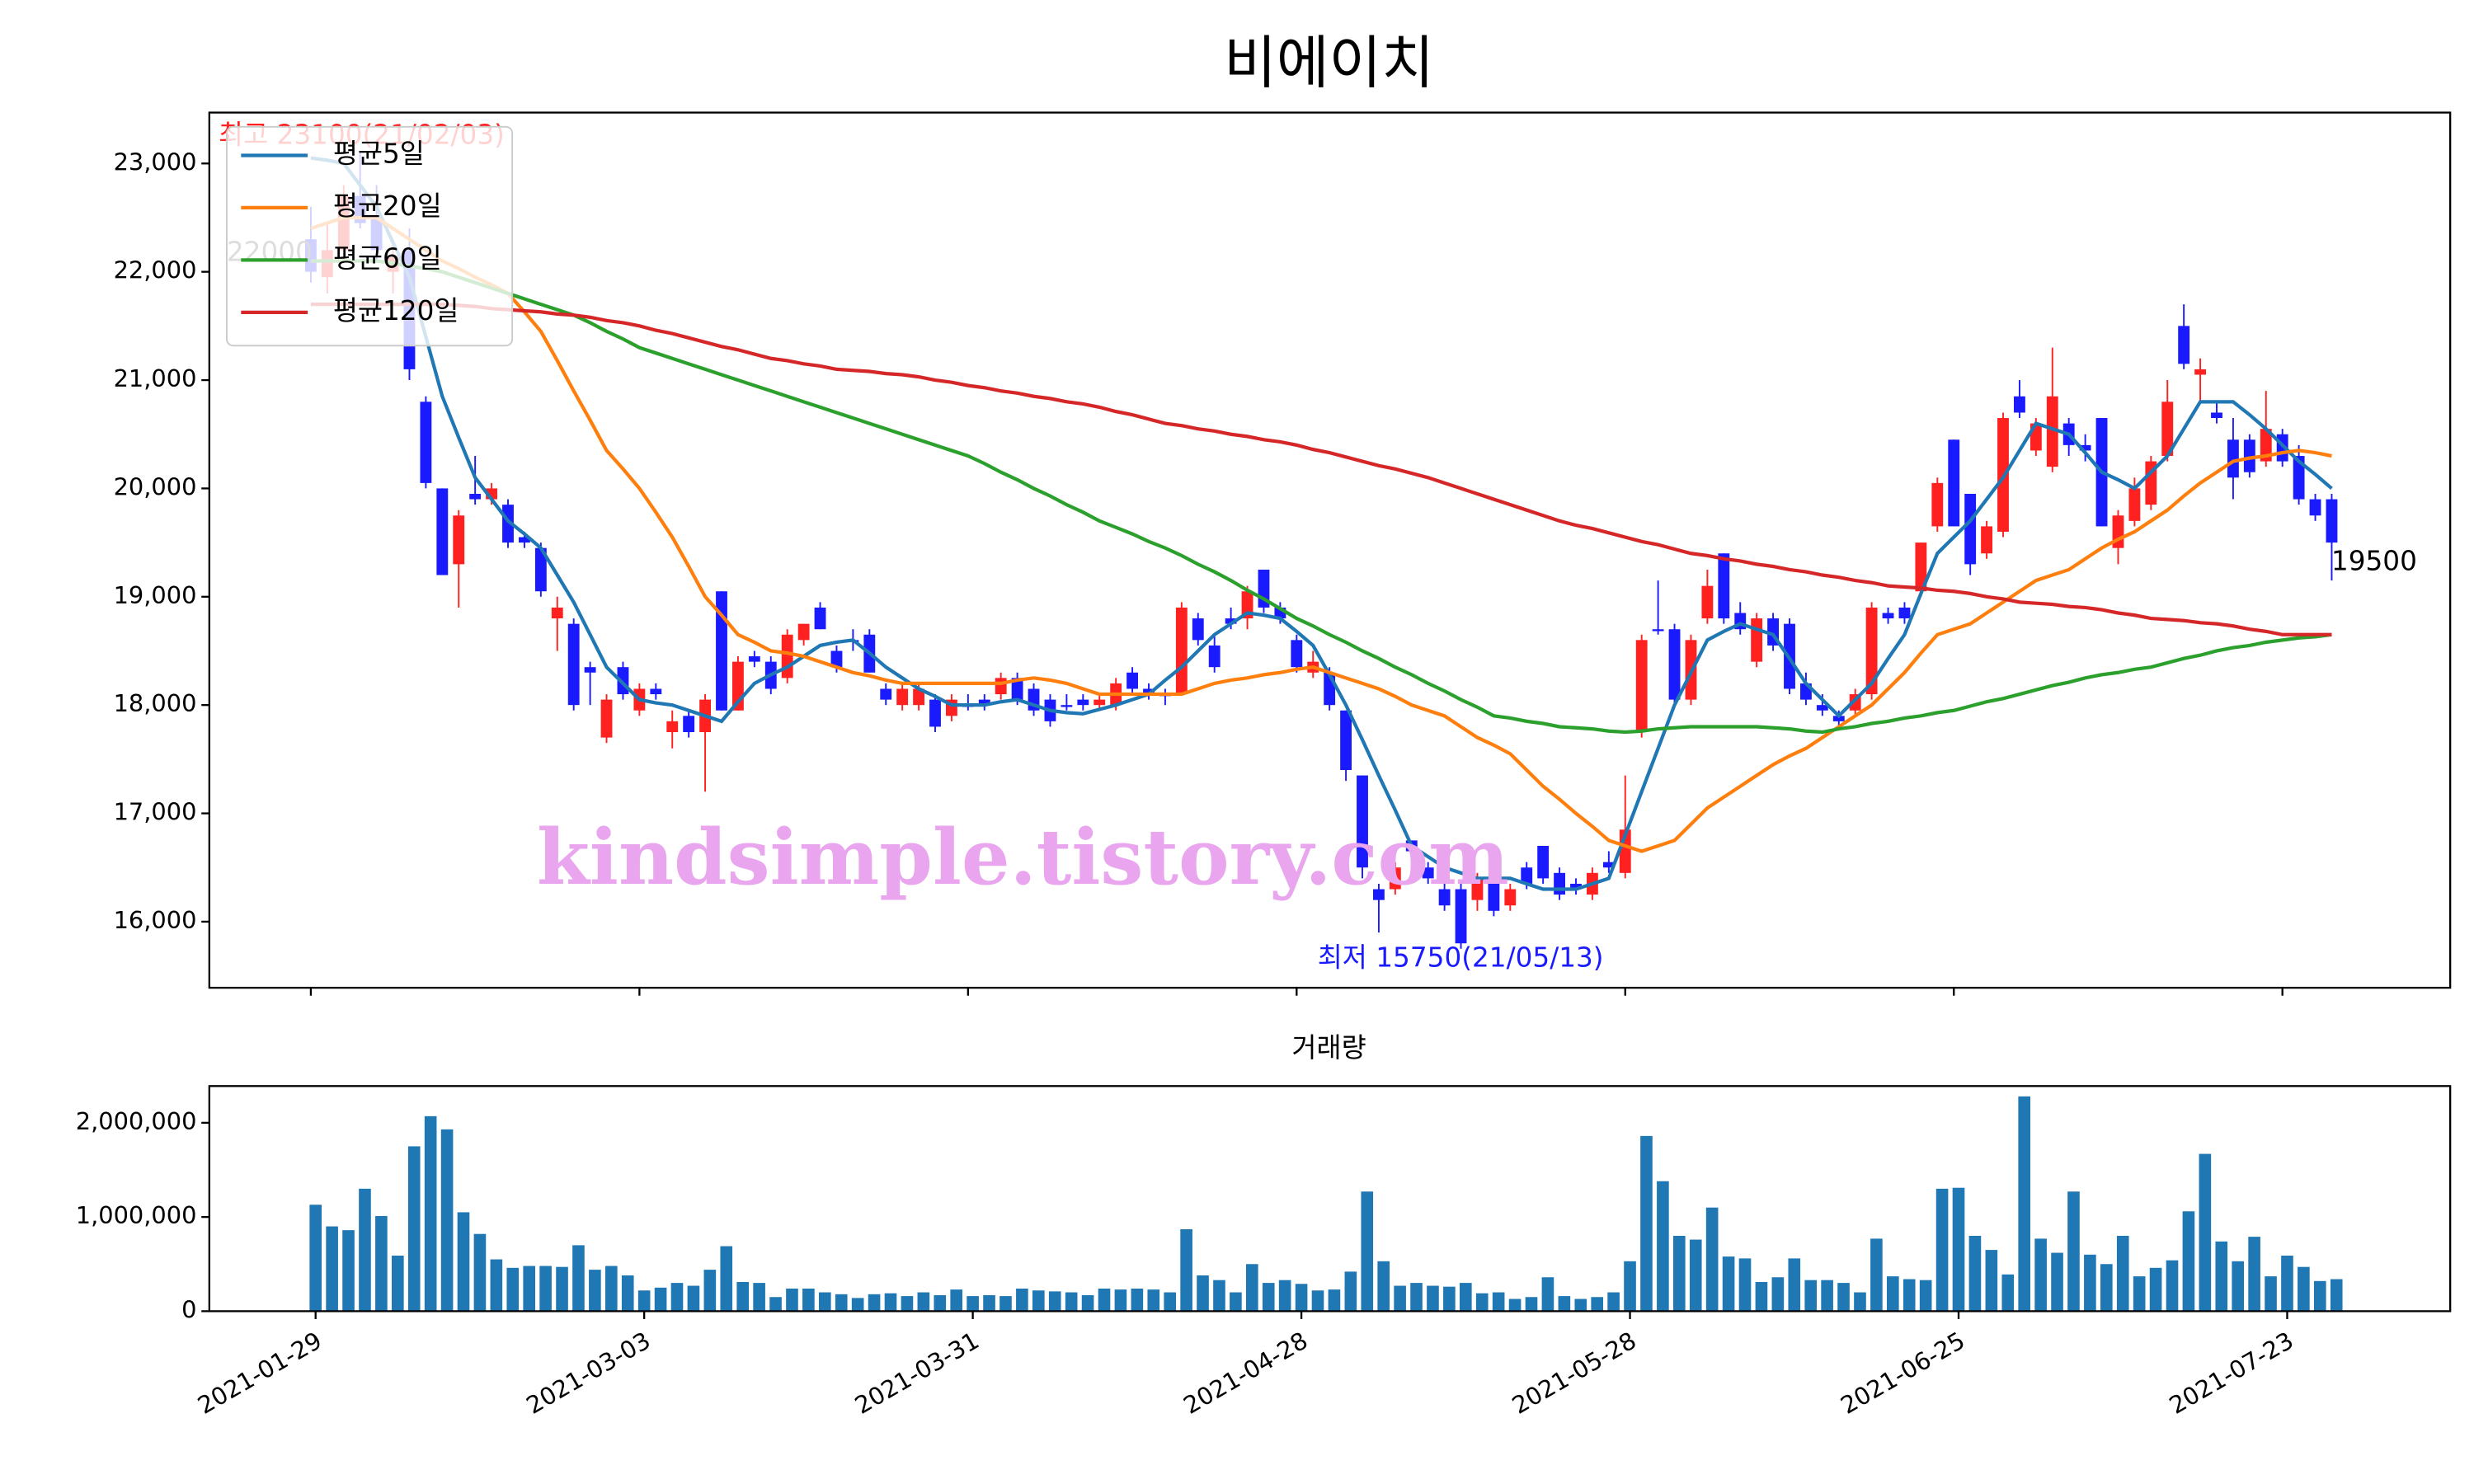 Image resolution: width=2474 pixels, height=1484 pixels. I want to click on y-tick-label: 20,000, so click(155, 486).